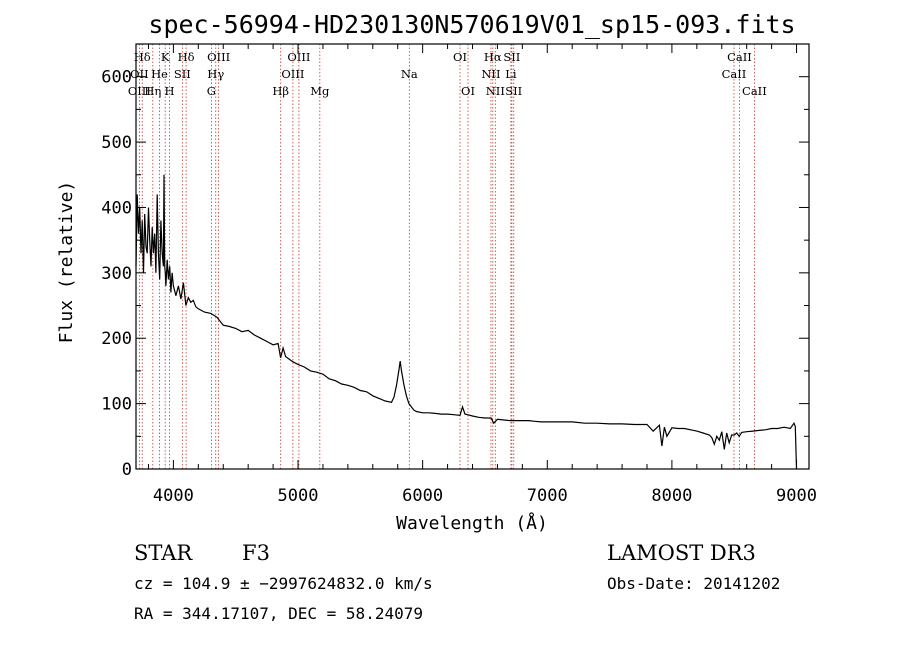 The height and width of the screenshot is (649, 900). What do you see at coordinates (116, 339) in the screenshot?
I see `y-tick-label: 200` at bounding box center [116, 339].